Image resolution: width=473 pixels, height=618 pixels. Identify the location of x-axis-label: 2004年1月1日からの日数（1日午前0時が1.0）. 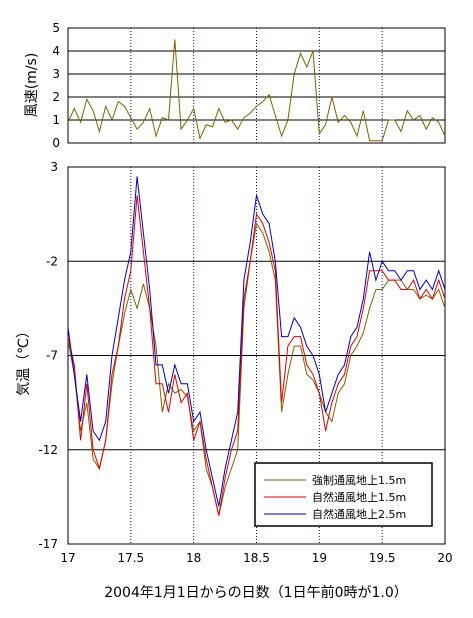
(256, 592).